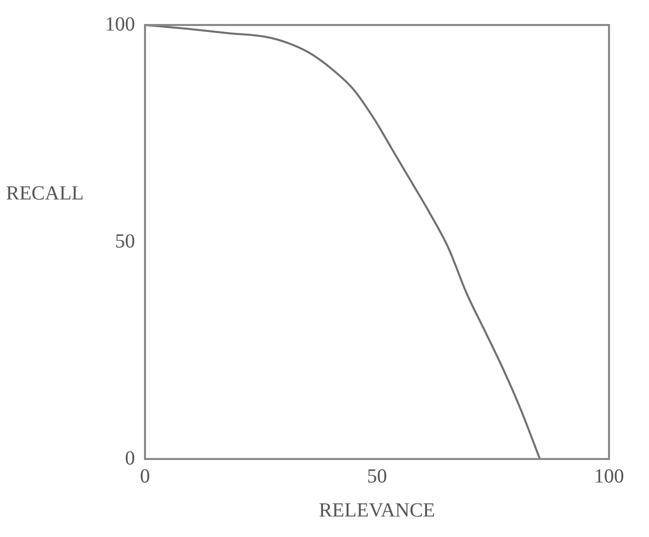 This screenshot has width=649, height=537. What do you see at coordinates (45, 193) in the screenshot?
I see `y-axis-title: RECALL` at bounding box center [45, 193].